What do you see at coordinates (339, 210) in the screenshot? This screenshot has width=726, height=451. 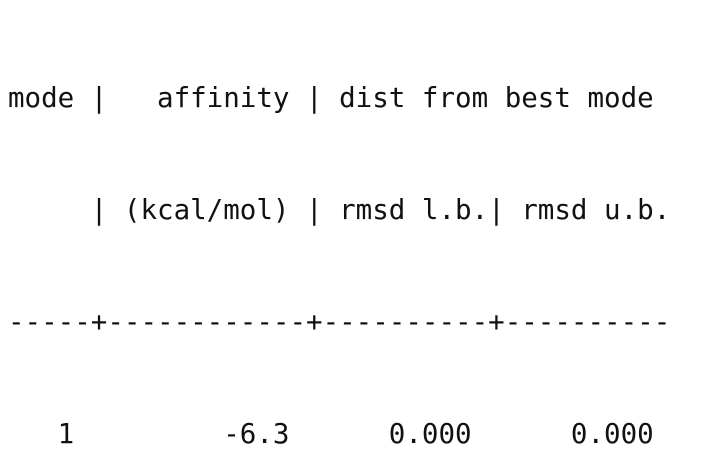 I see `header-line-2: | (kcal/mol) | rmsd l.b.| rmsd u.b.` at bounding box center [339, 210].